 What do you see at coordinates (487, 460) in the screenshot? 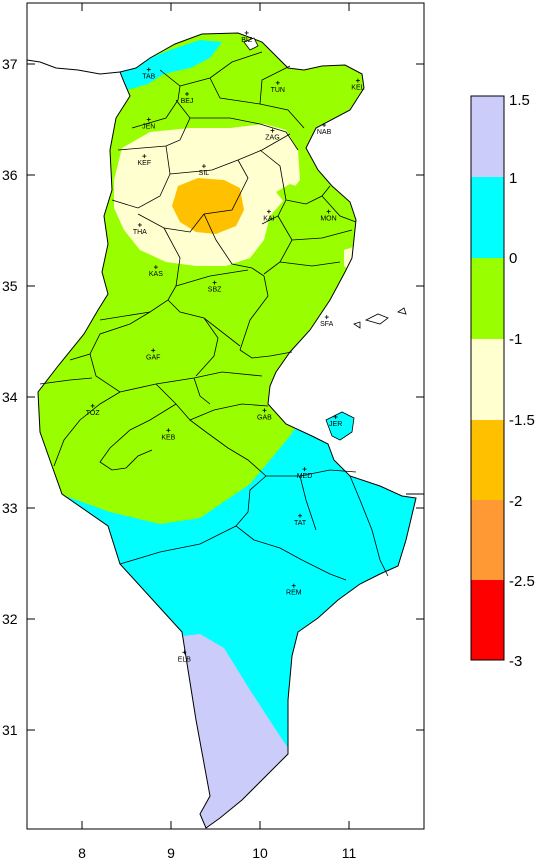
I see `legend-swatch-minus2-to-minus15` at bounding box center [487, 460].